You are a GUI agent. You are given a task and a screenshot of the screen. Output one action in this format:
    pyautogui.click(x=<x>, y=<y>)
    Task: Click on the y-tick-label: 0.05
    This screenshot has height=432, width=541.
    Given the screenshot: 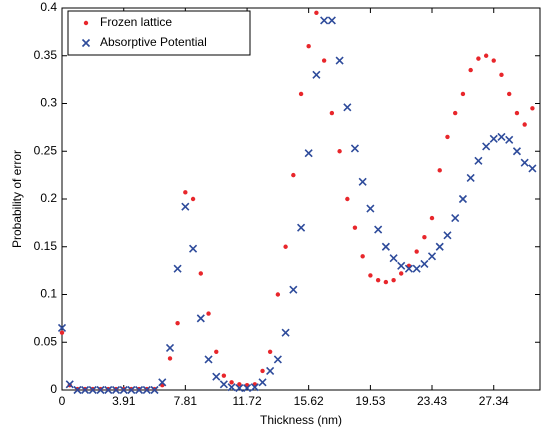 What is the action you would take?
    pyautogui.click(x=46, y=341)
    